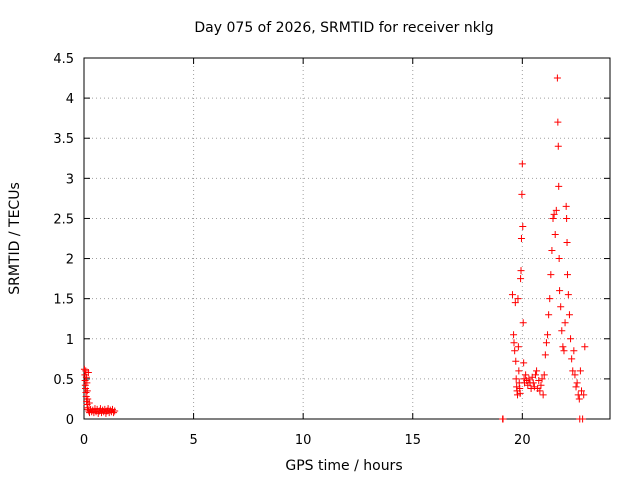  I want to click on x-tick-label: 20, so click(522, 440).